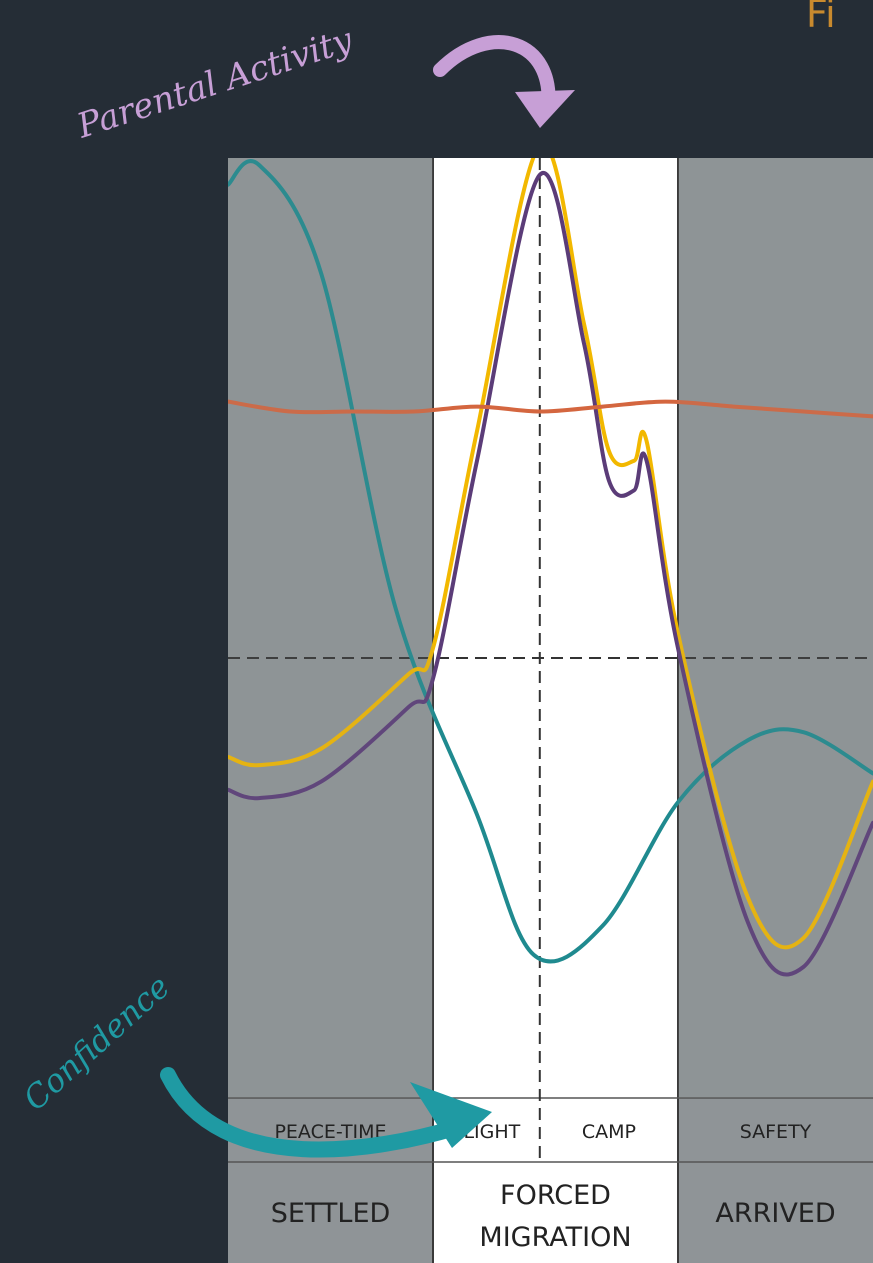 The image size is (873, 1263). What do you see at coordinates (775, 1213) in the screenshot?
I see `phase-label: ARRIVED` at bounding box center [775, 1213].